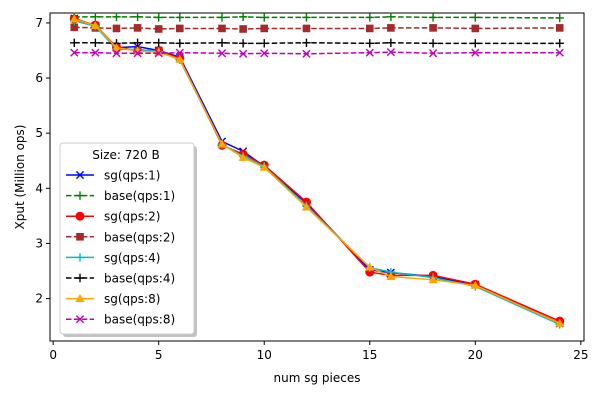  I want to click on legend-entry: base(qps:4), so click(120, 279).